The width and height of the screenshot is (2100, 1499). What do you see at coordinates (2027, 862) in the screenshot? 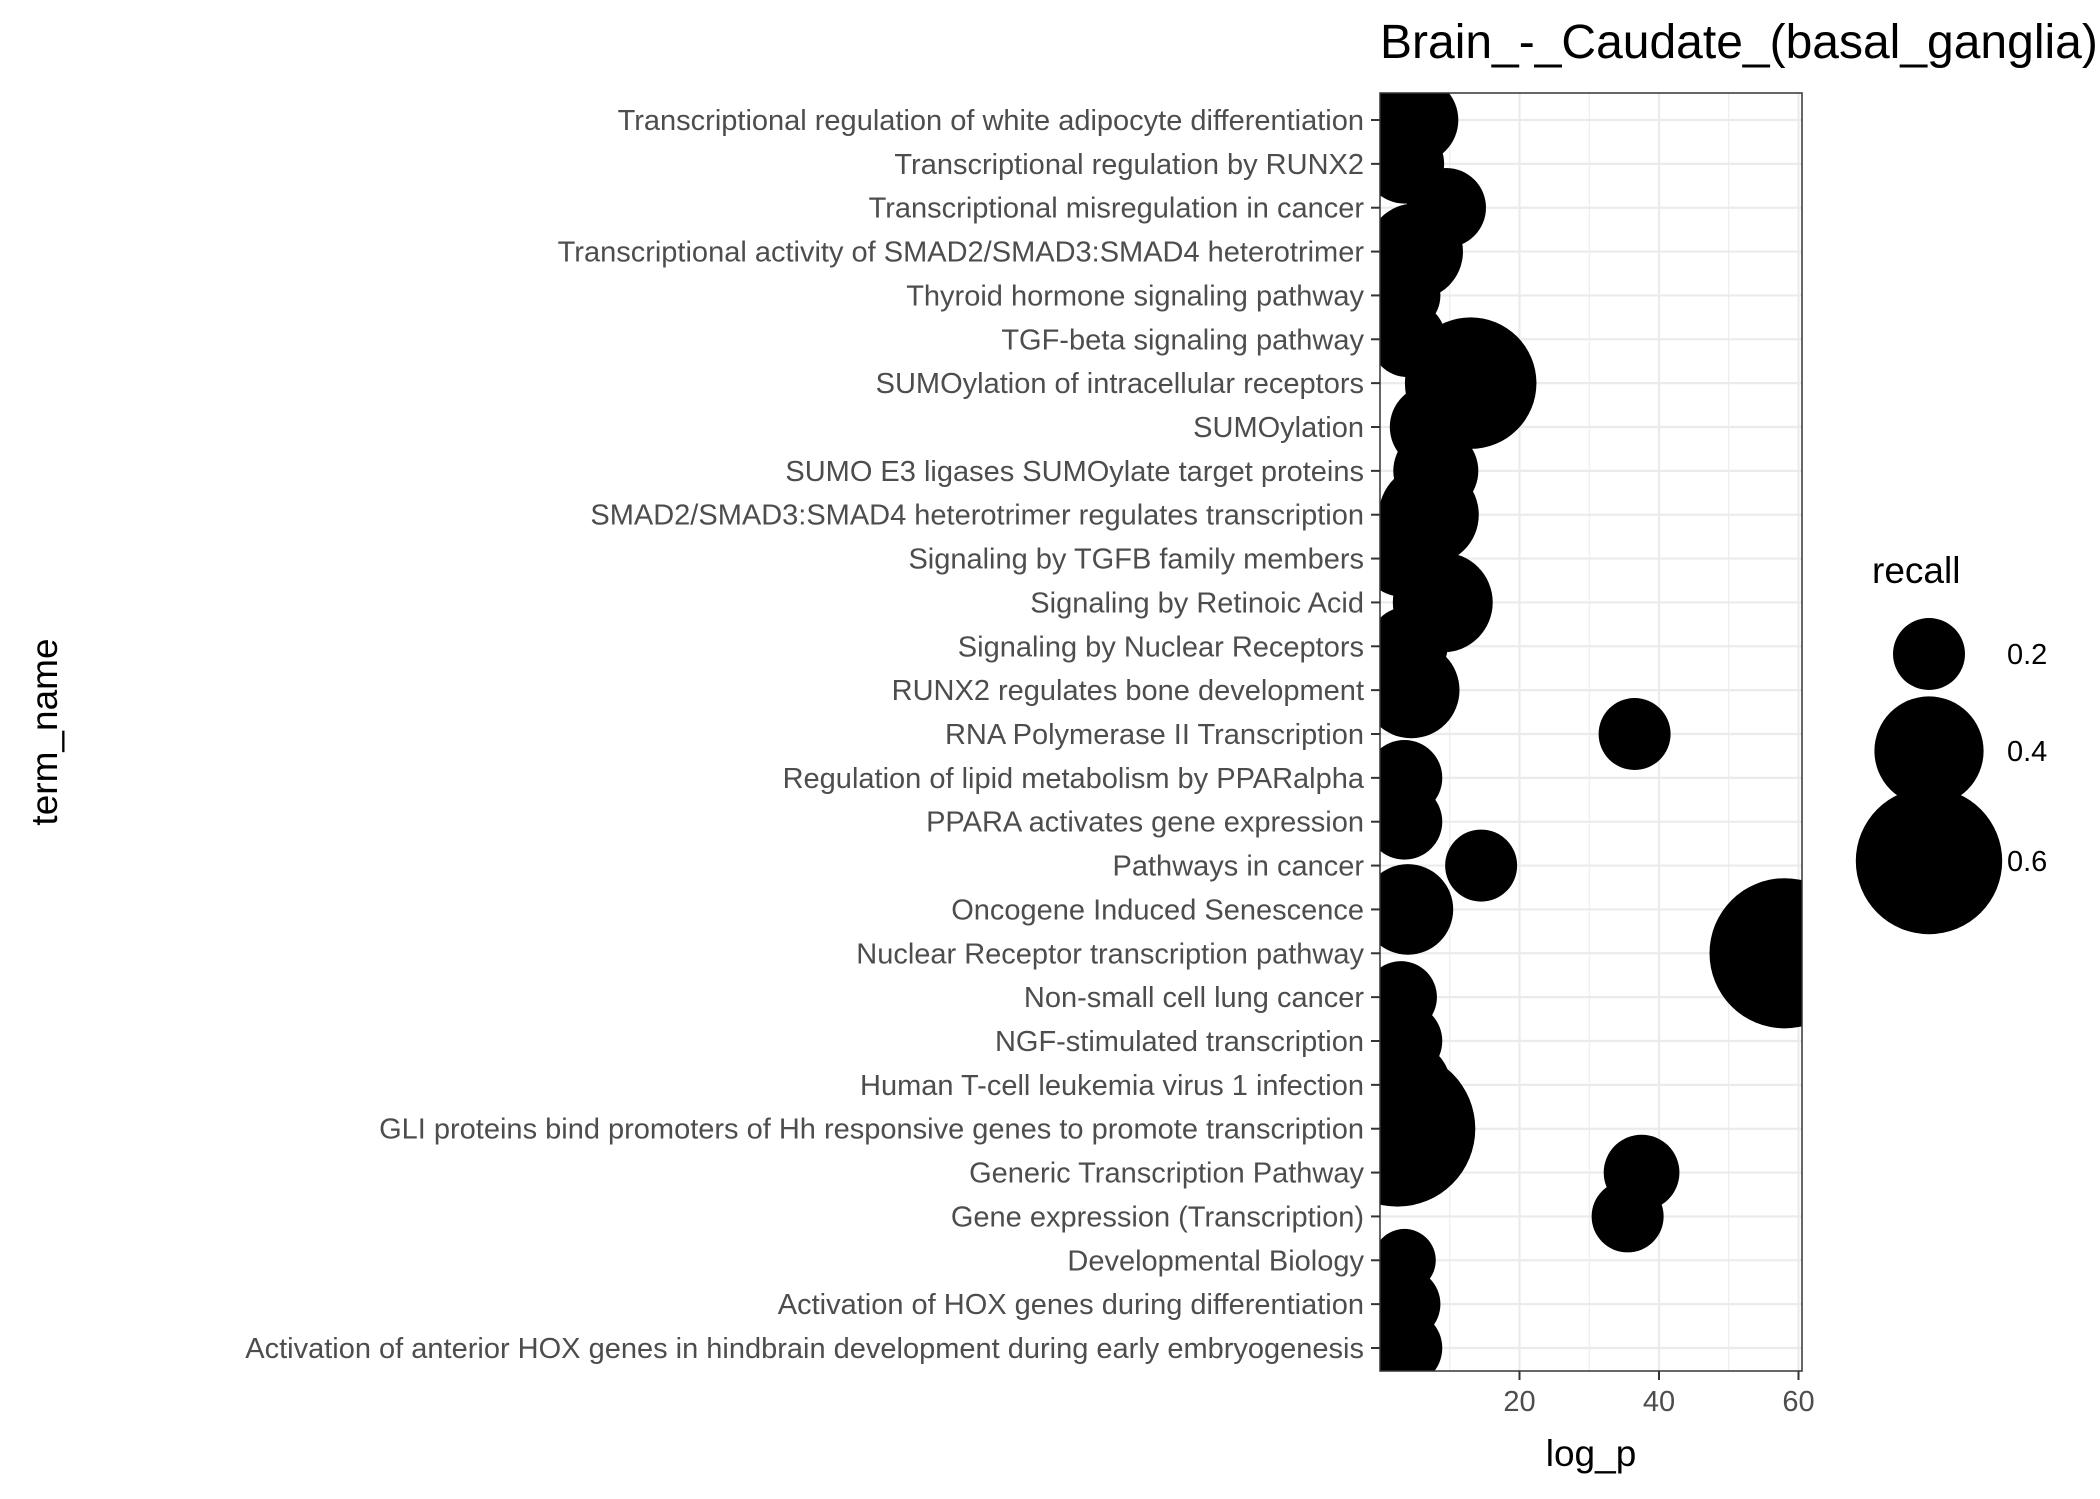
I see `legend-label: 0.6` at bounding box center [2027, 862].